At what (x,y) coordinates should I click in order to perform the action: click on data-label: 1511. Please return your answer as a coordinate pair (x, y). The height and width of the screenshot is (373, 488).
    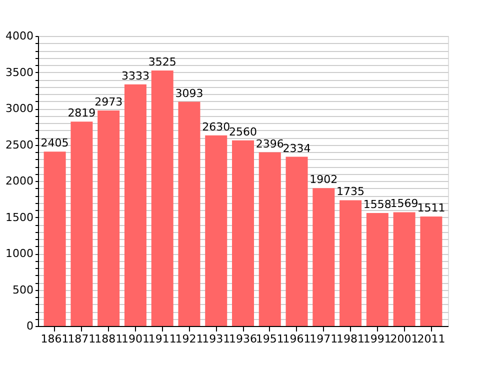
    Looking at the image, I should click on (431, 207).